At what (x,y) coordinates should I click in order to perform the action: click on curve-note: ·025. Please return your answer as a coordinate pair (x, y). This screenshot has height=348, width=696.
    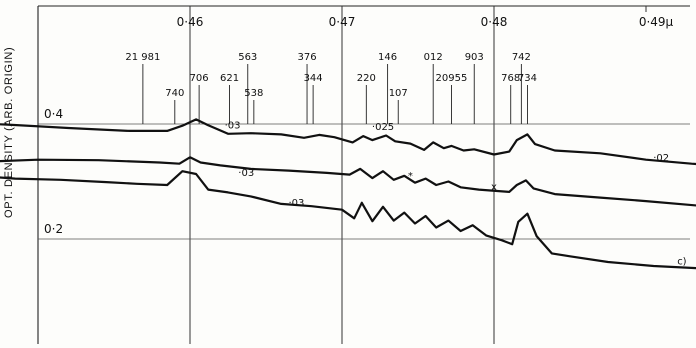
    Looking at the image, I should click on (383, 127).